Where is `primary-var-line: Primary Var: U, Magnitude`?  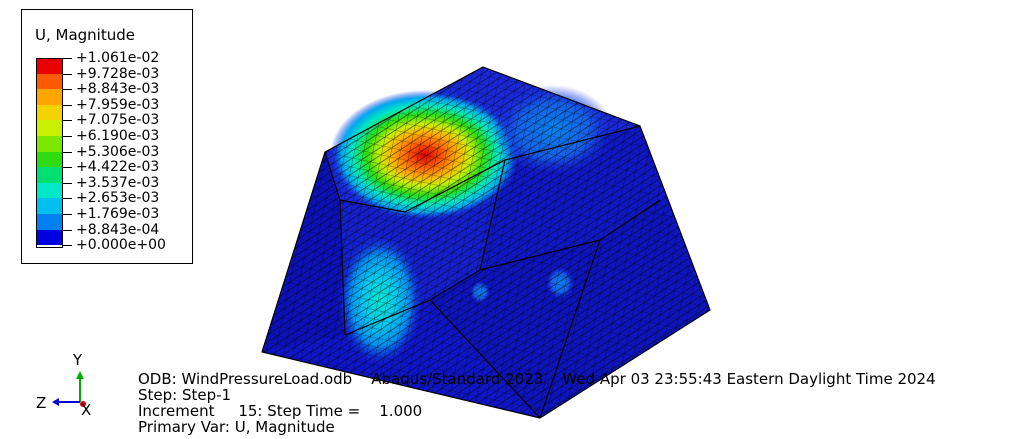
primary-var-line: Primary Var: U, Magnitude is located at coordinates (236, 427).